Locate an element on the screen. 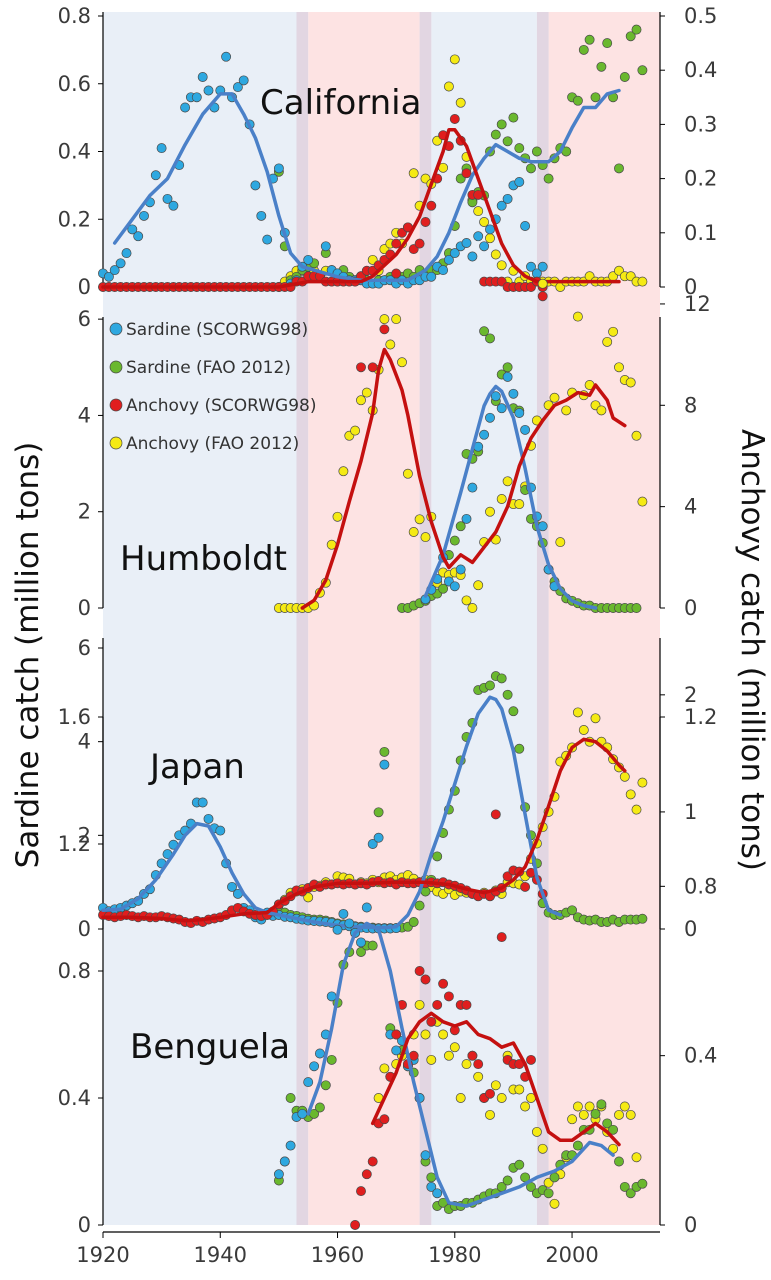 Image resolution: width=771 pixels, height=1280 pixels. anchovy-period-band is located at coordinates (604, 618).